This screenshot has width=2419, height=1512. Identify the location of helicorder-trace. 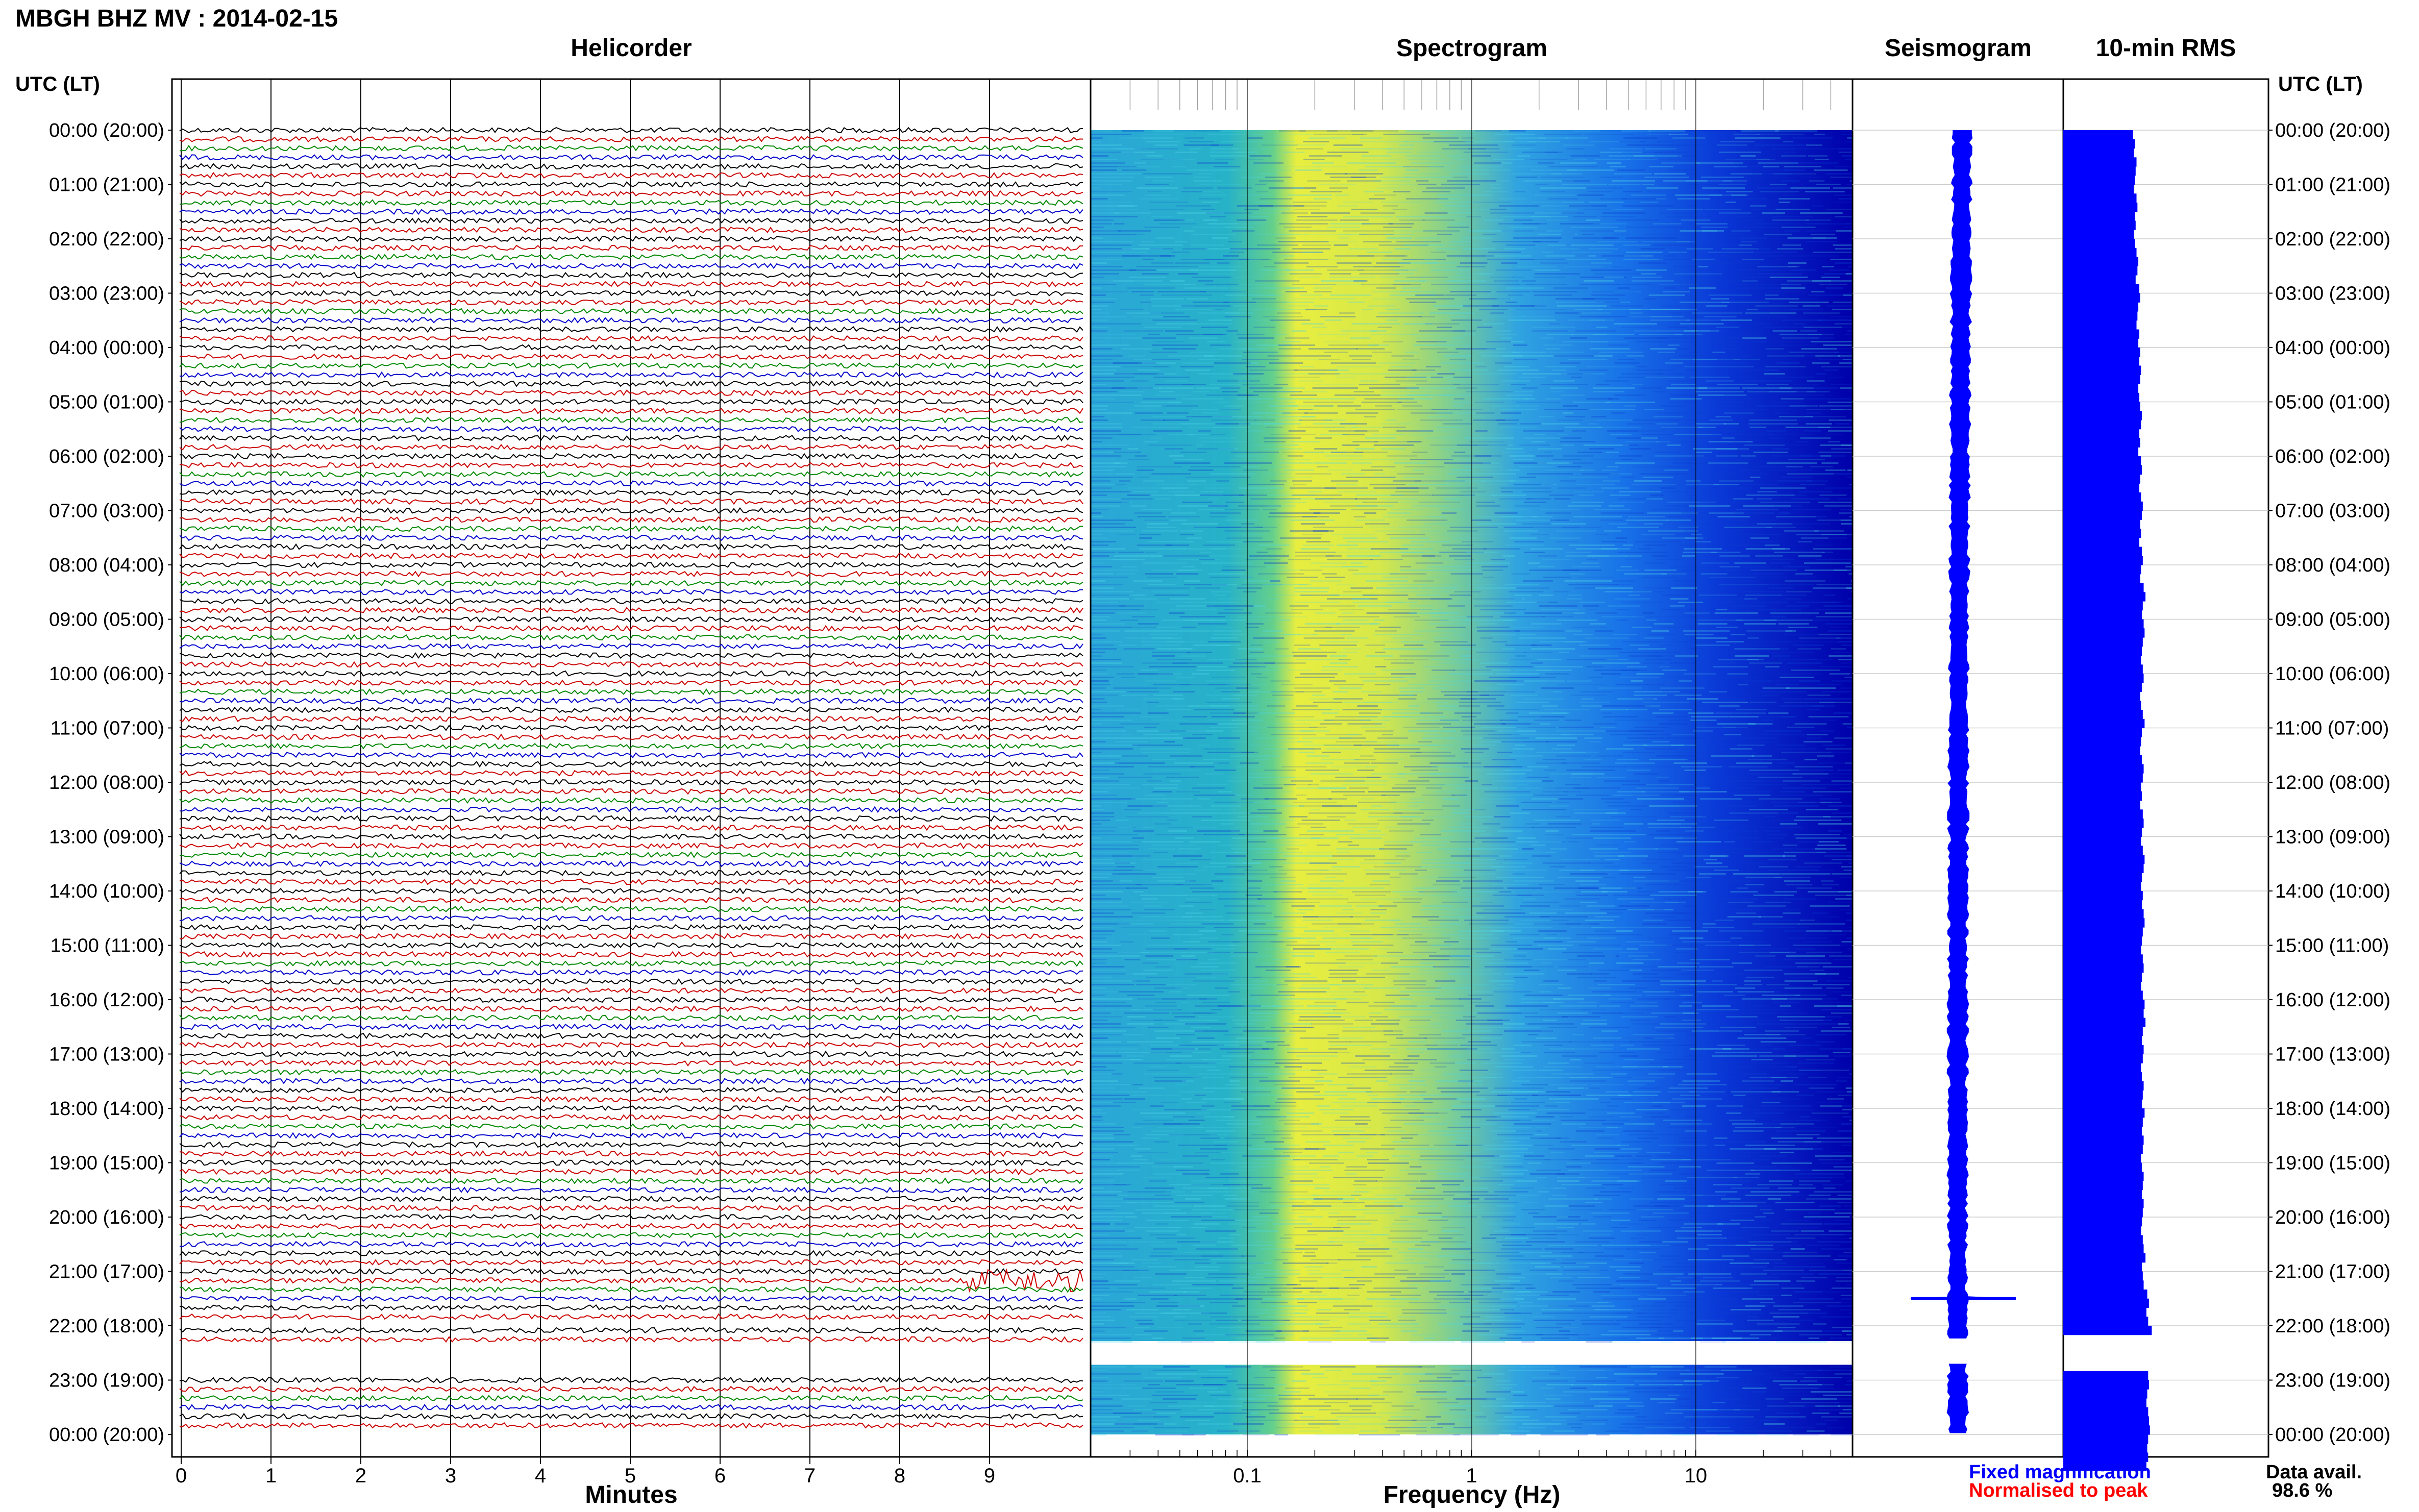
(631, 1298).